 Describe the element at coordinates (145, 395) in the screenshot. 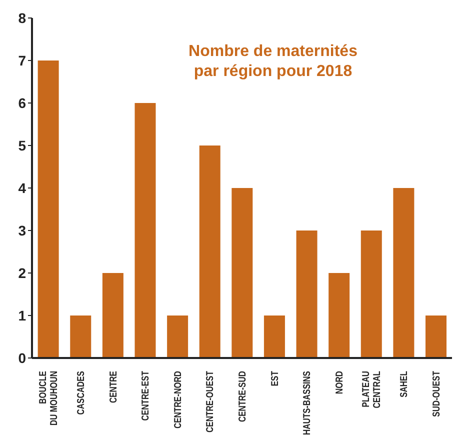

I see `x-tick-label: CENTRE-EST` at that location.